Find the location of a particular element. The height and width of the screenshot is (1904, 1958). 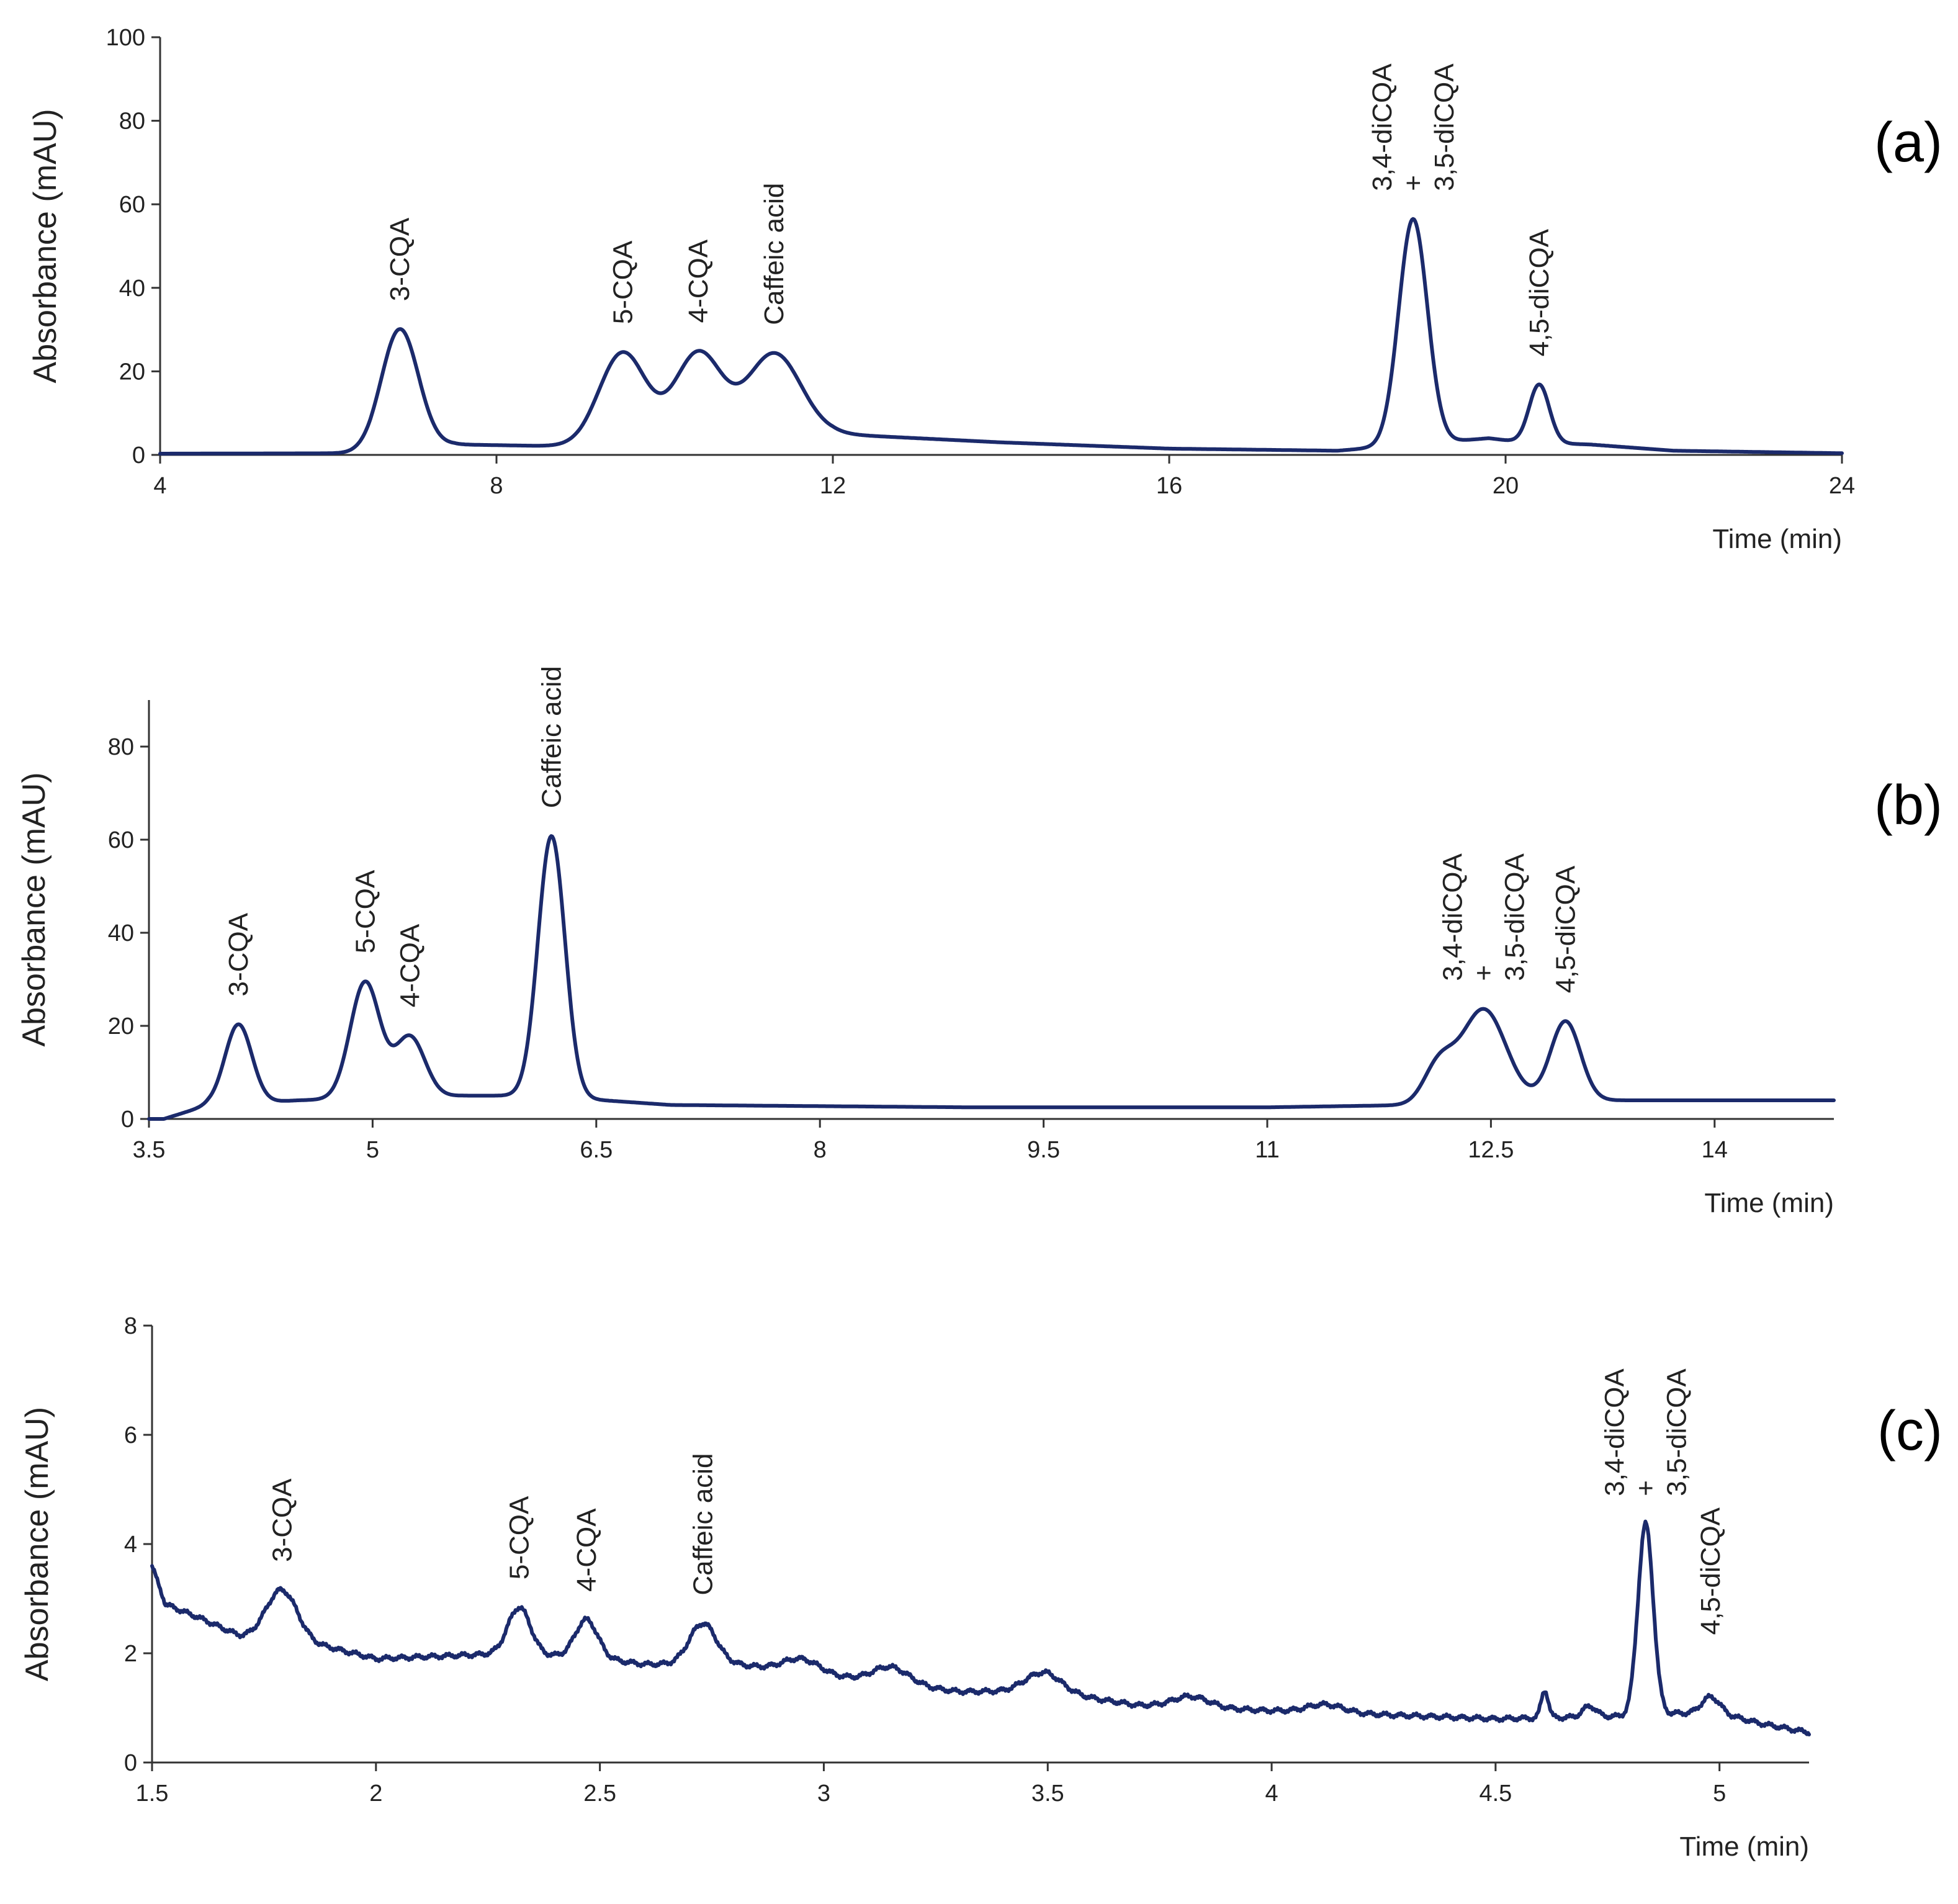

x-tick-label: 16 is located at coordinates (1169, 486).